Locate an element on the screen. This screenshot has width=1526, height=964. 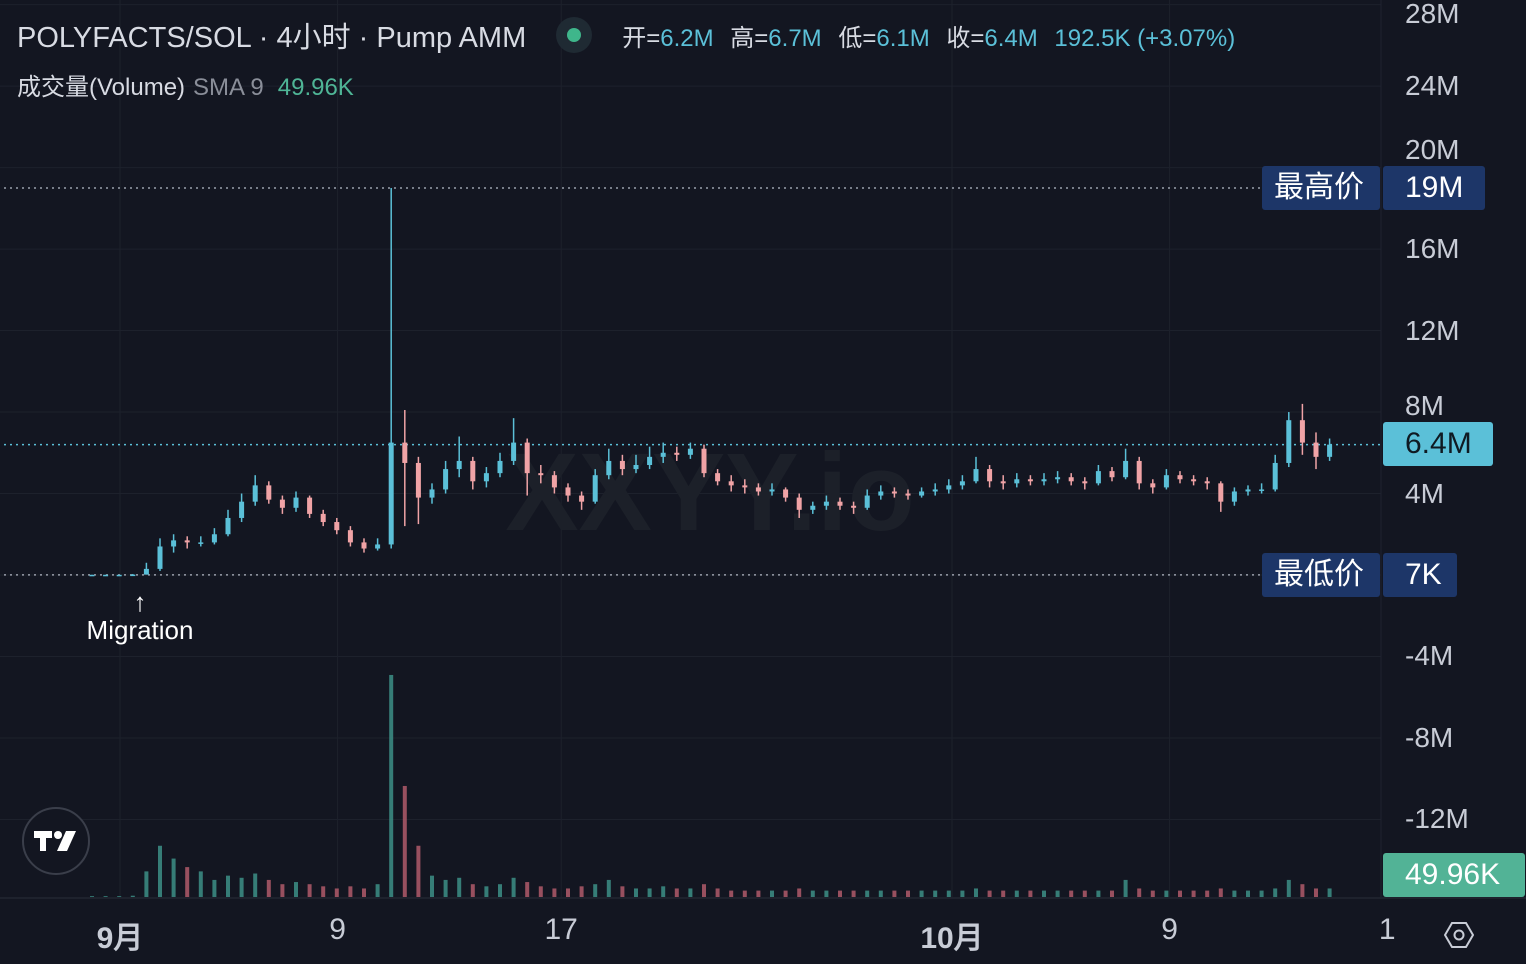
status-dot-icon is located at coordinates (574, 35).